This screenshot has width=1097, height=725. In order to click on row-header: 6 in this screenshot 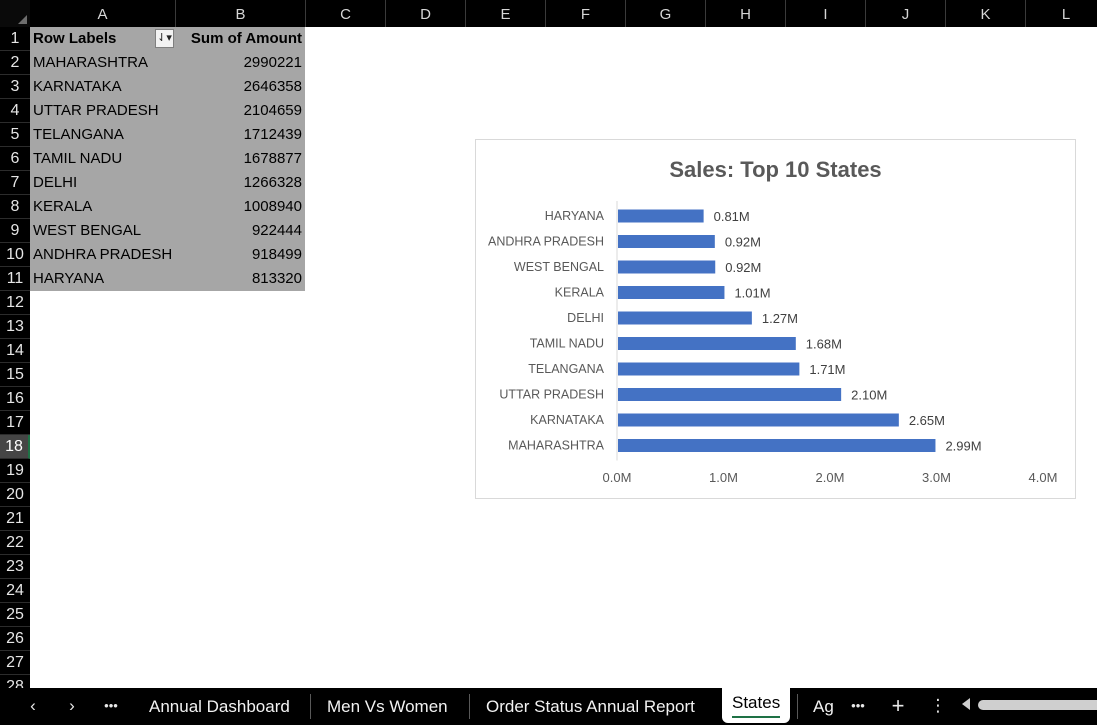, I will do `click(15, 159)`.